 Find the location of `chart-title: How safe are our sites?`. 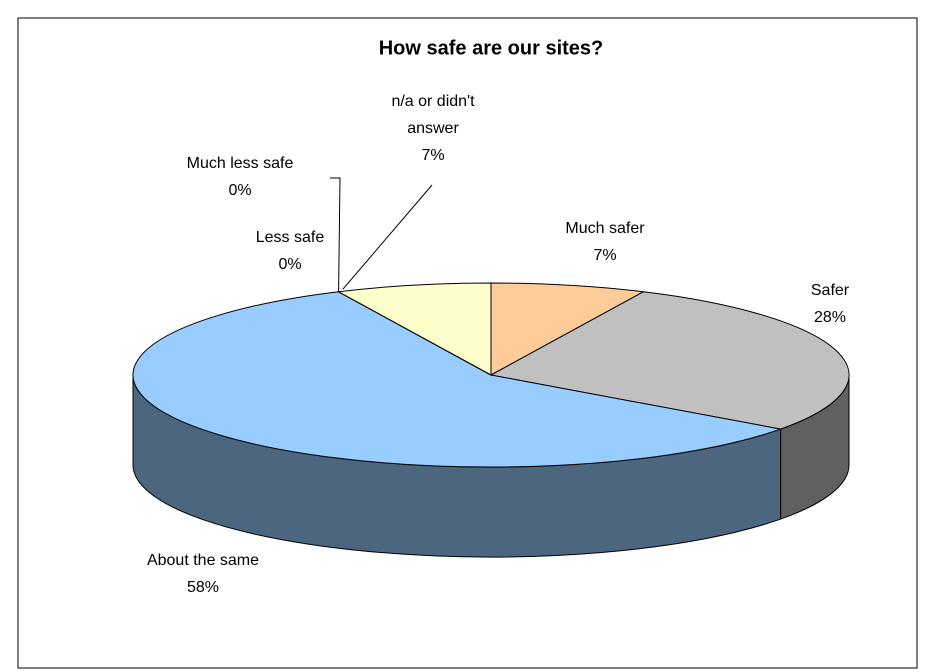

chart-title: How safe are our sites? is located at coordinates (491, 48).